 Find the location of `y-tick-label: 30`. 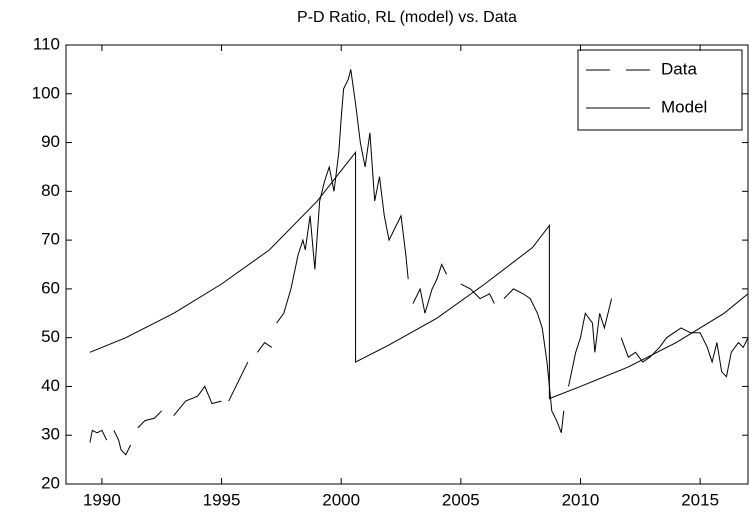

y-tick-label: 30 is located at coordinates (50, 434).